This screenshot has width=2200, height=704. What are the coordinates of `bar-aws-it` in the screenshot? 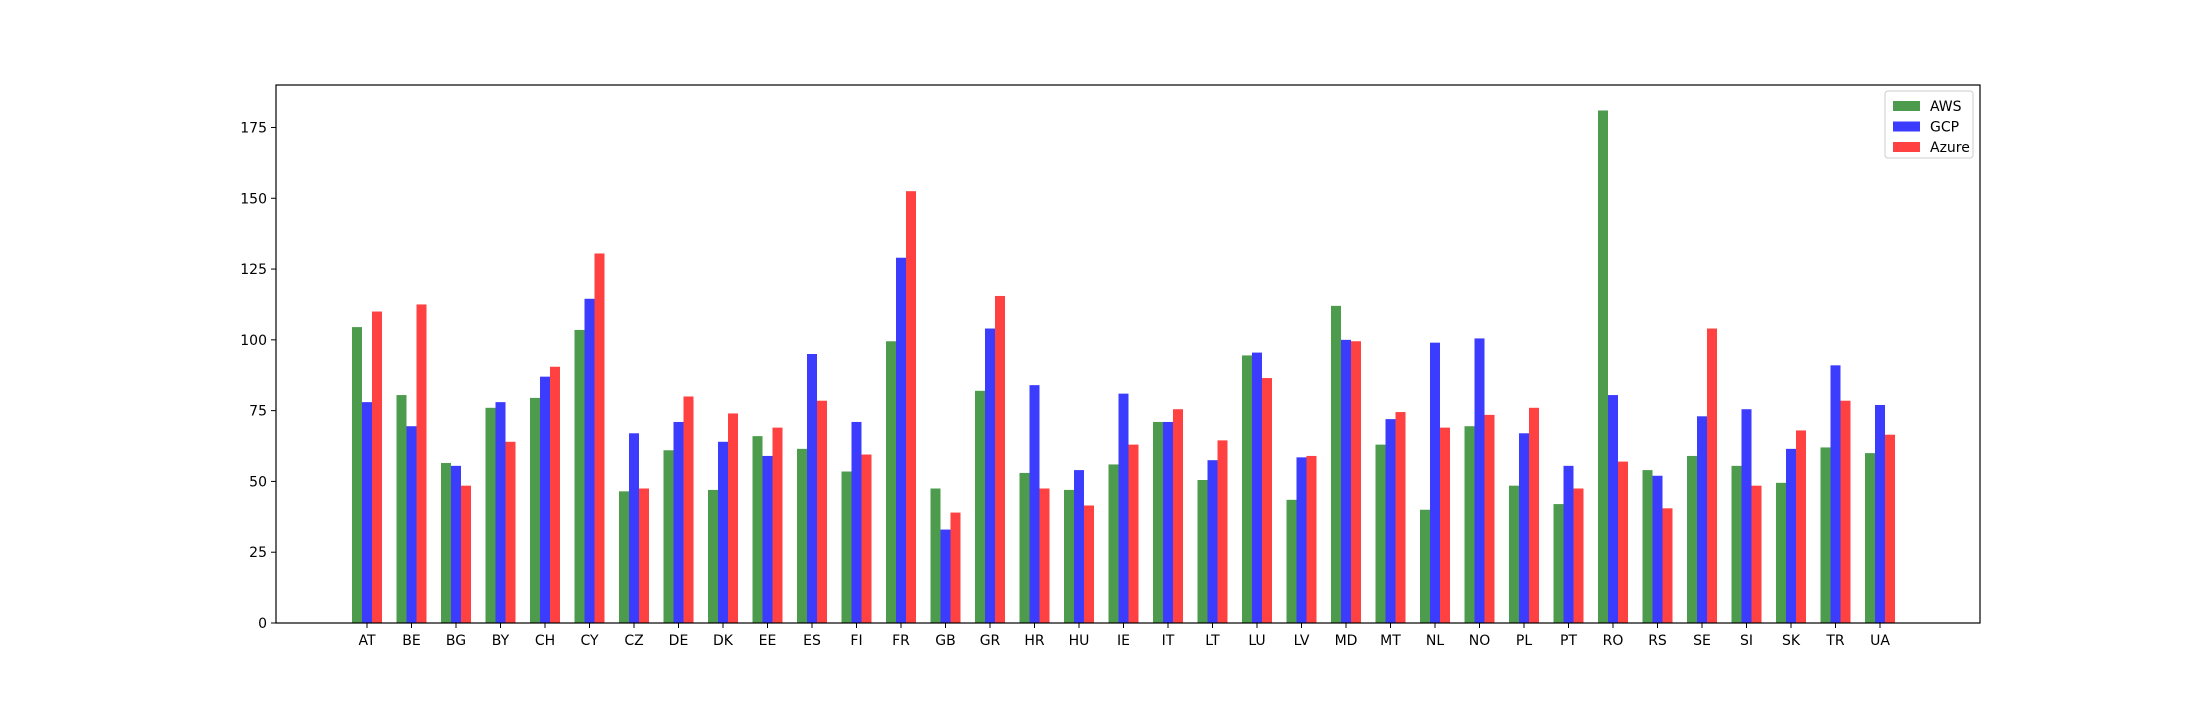 It's located at (1158, 522).